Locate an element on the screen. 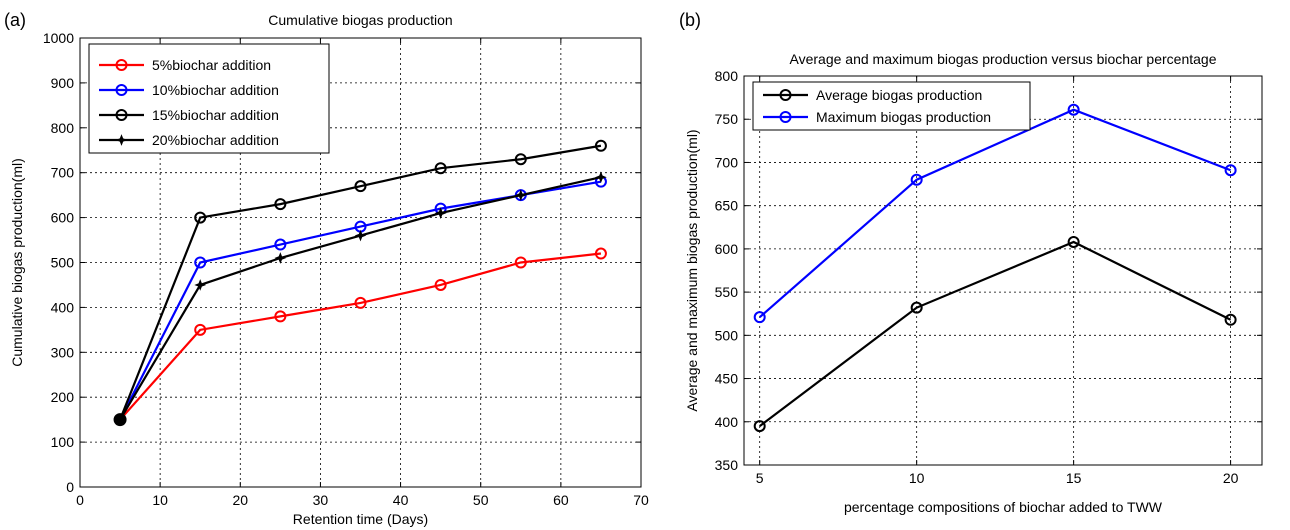 This screenshot has height=530, width=1290. legend-label: 10%biochar addition is located at coordinates (215, 90).